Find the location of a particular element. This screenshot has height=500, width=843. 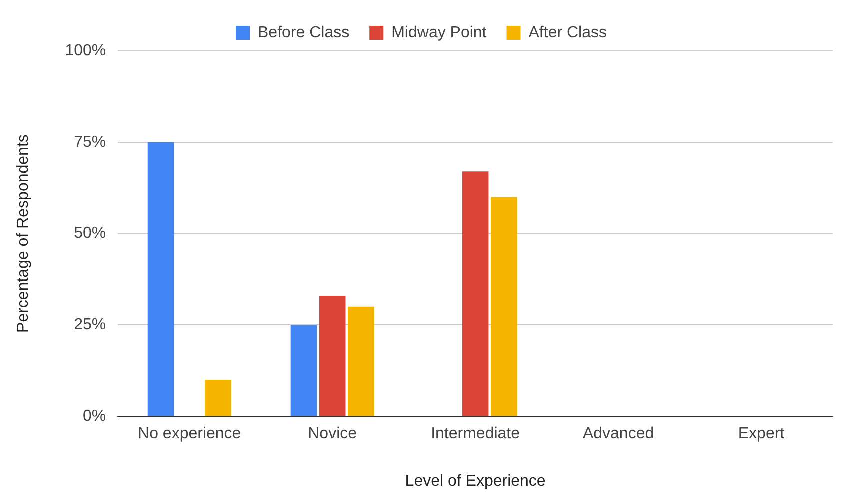

x-tick-label: Advanced is located at coordinates (618, 434).